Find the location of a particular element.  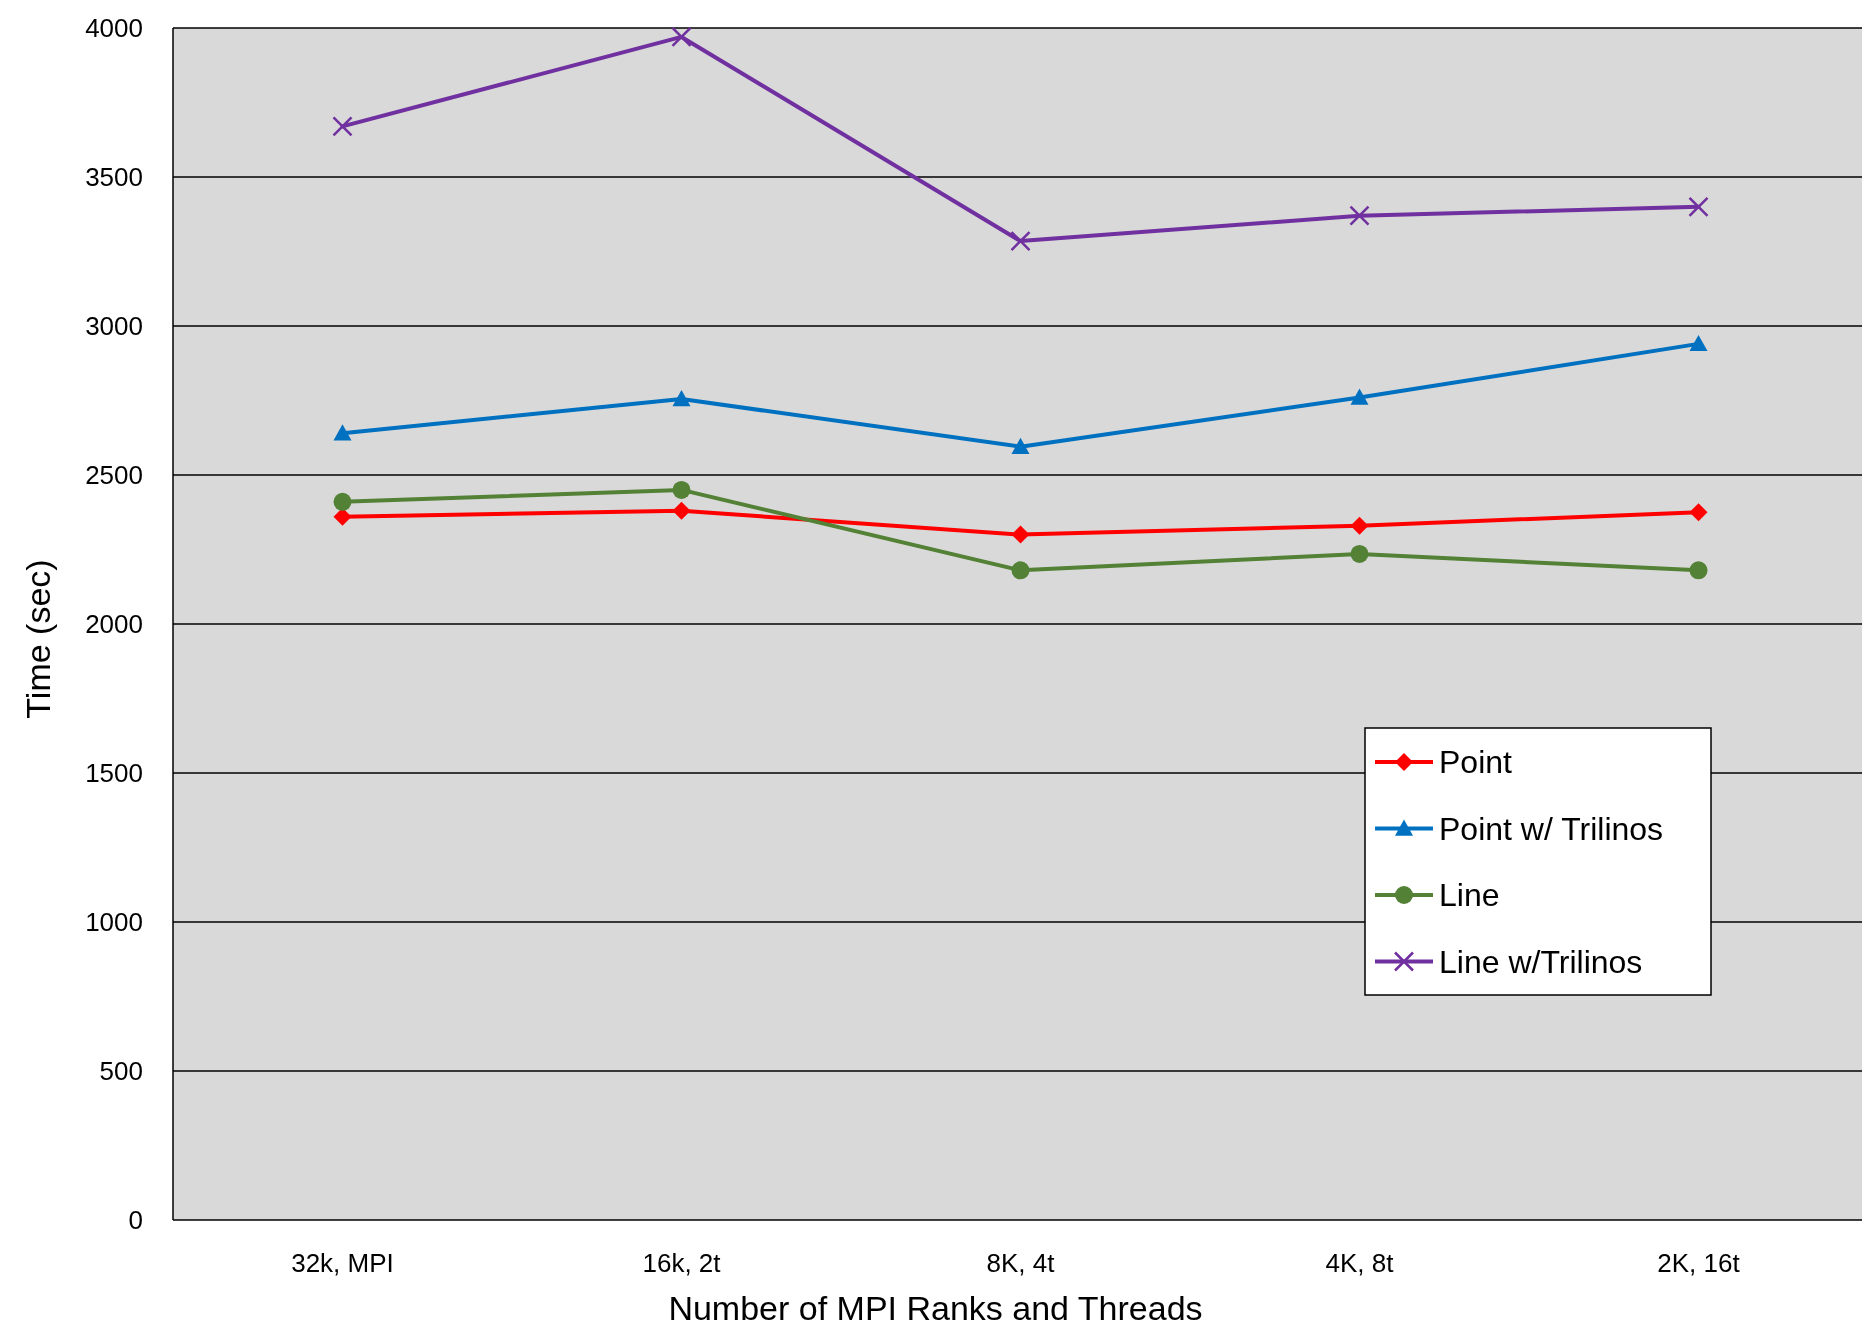

y-axis-title: Time (sec) is located at coordinates (38, 639).